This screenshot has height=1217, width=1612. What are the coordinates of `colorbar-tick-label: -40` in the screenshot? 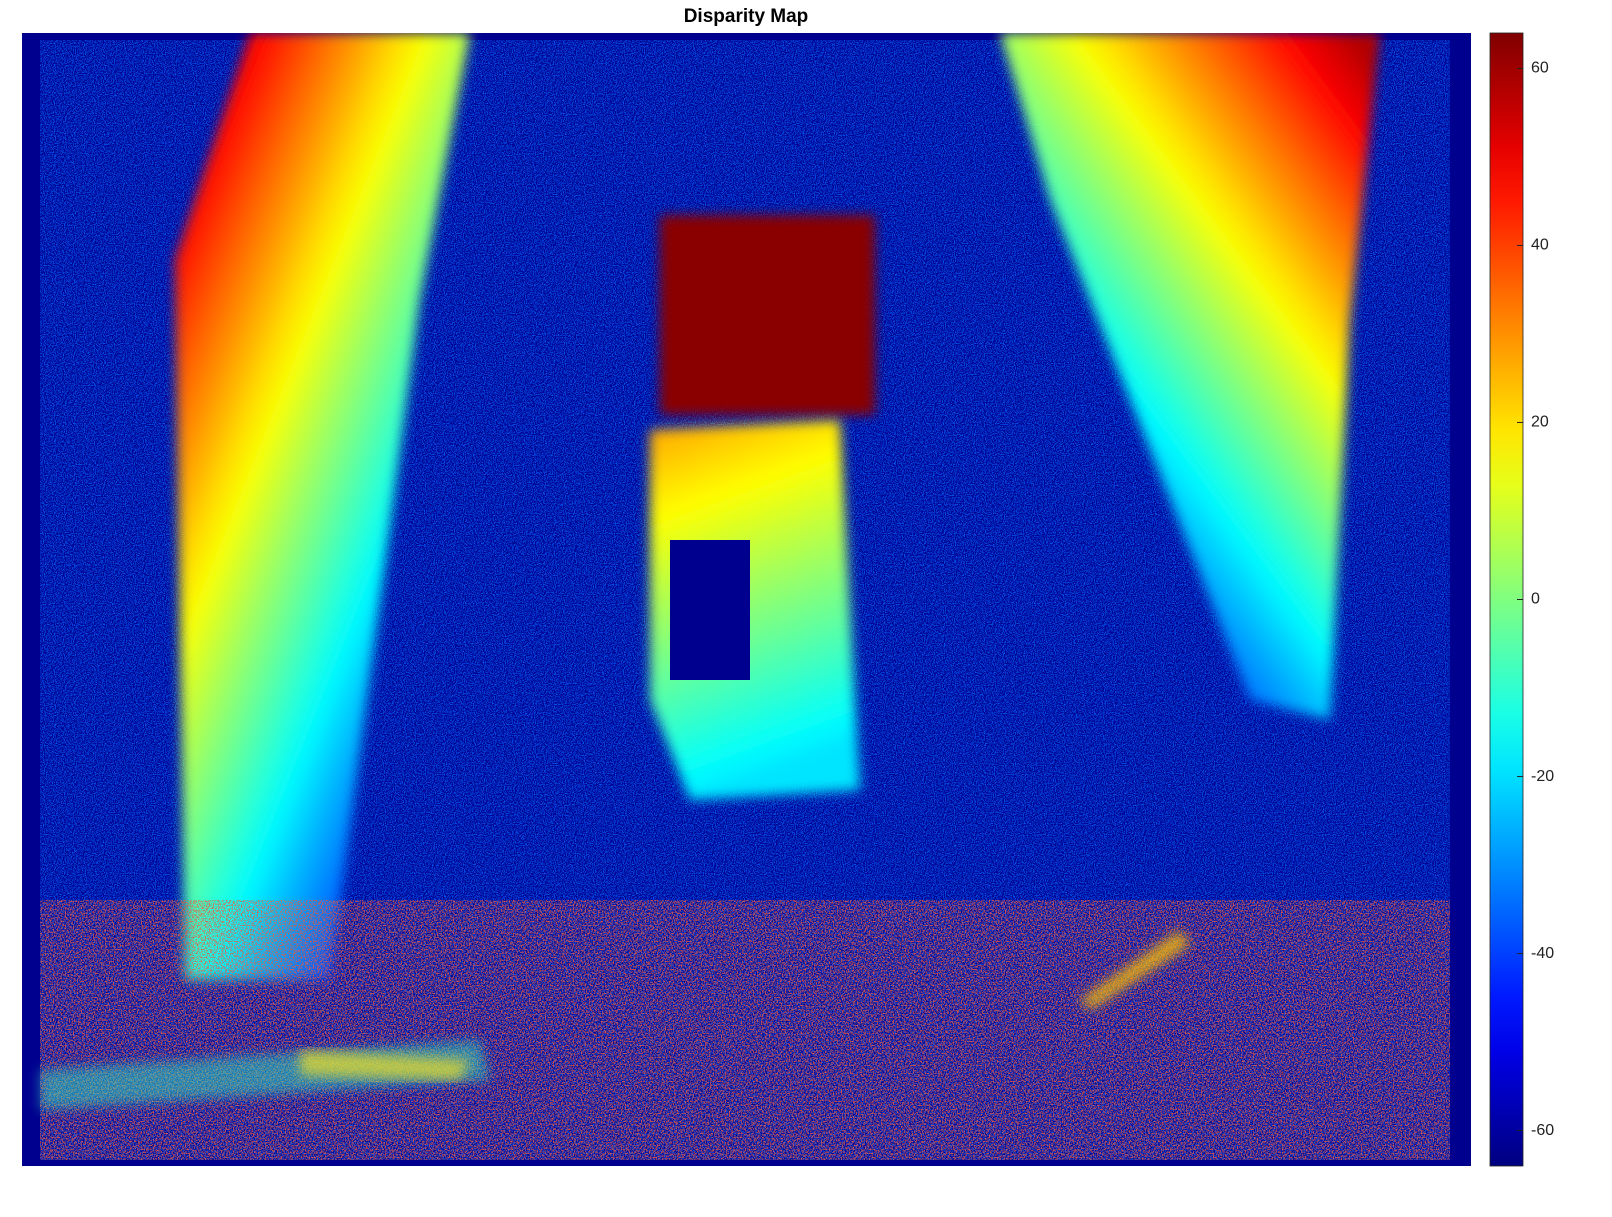 It's located at (1542, 953).